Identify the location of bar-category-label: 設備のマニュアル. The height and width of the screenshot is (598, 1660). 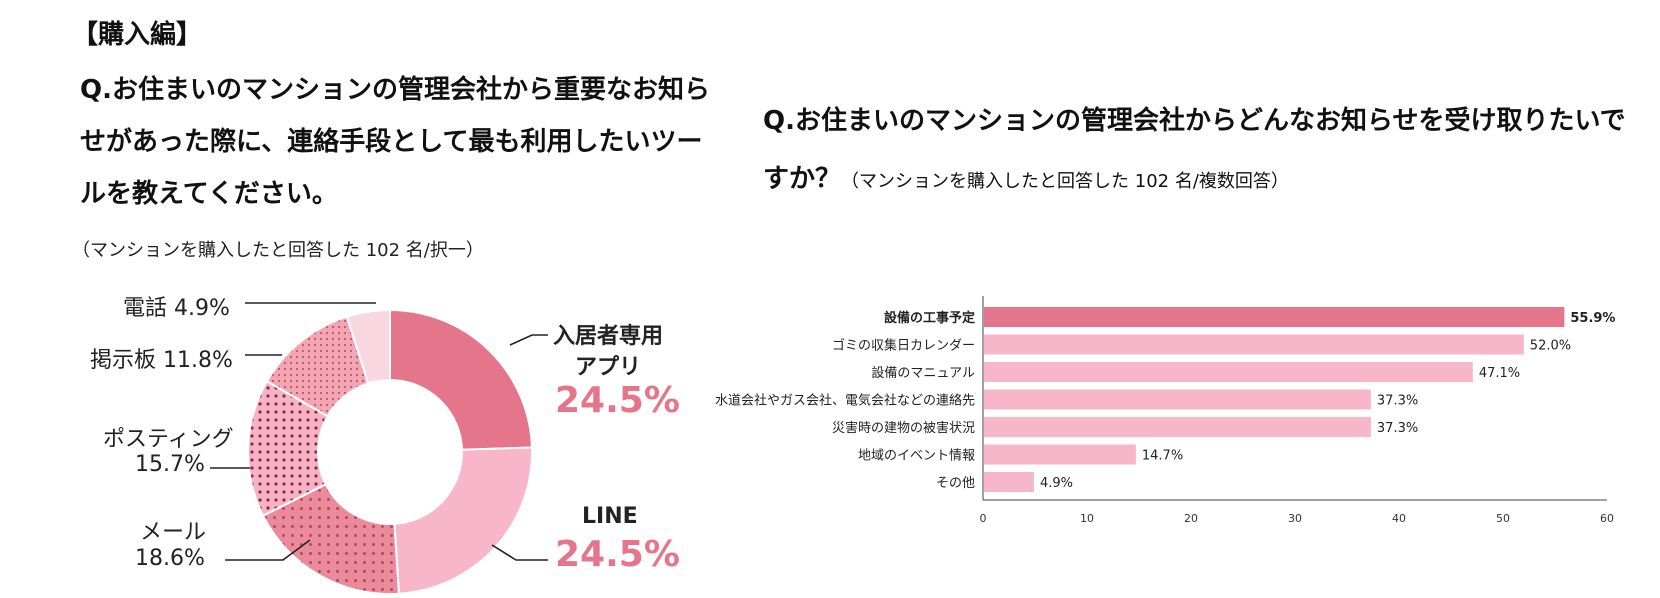
(923, 373).